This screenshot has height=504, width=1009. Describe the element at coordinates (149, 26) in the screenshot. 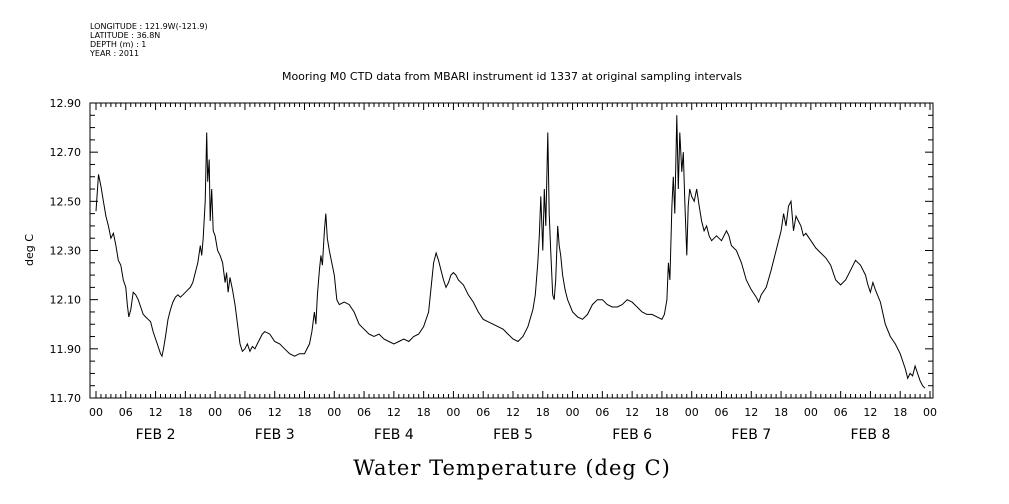

I see `longitude-label: LONGITUDE : 121.9W(-121.9)` at that location.